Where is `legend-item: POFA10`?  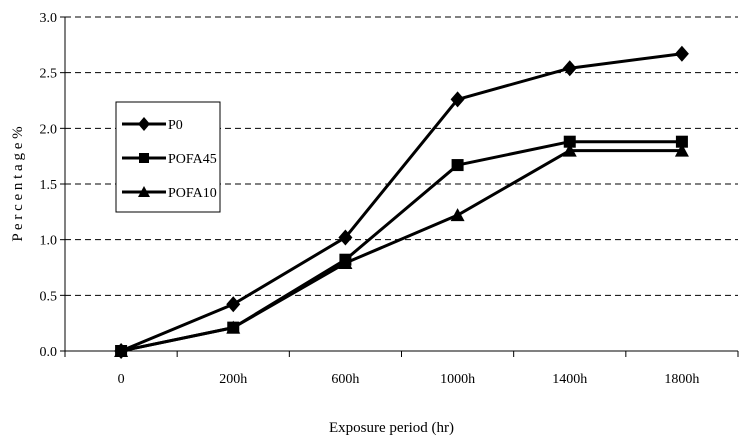 legend-item: POFA10 is located at coordinates (169, 193).